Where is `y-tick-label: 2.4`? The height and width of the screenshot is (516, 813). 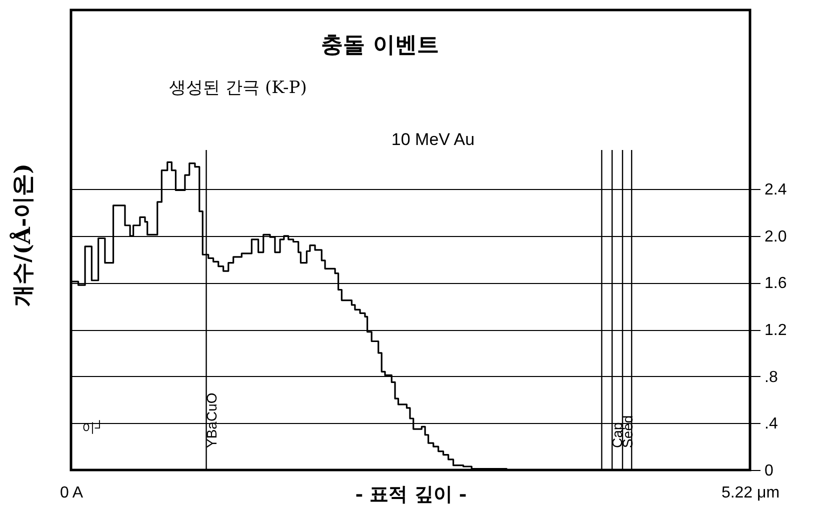 y-tick-label: 2.4 is located at coordinates (775, 190).